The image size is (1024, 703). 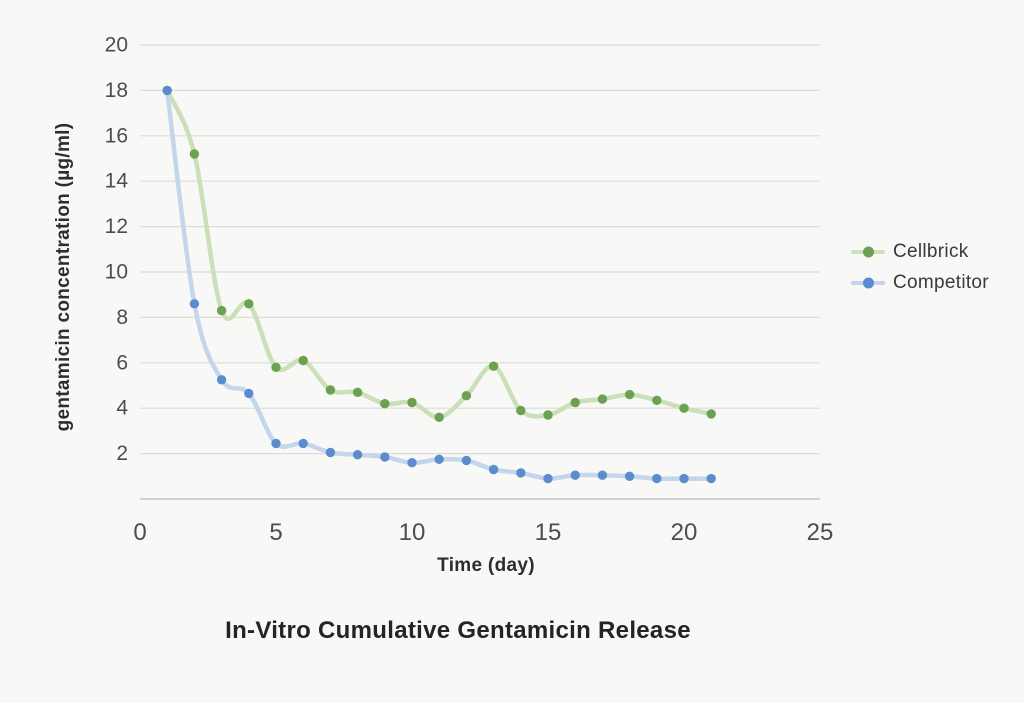 What do you see at coordinates (122, 317) in the screenshot?
I see `y-tick-label-8: 8` at bounding box center [122, 317].